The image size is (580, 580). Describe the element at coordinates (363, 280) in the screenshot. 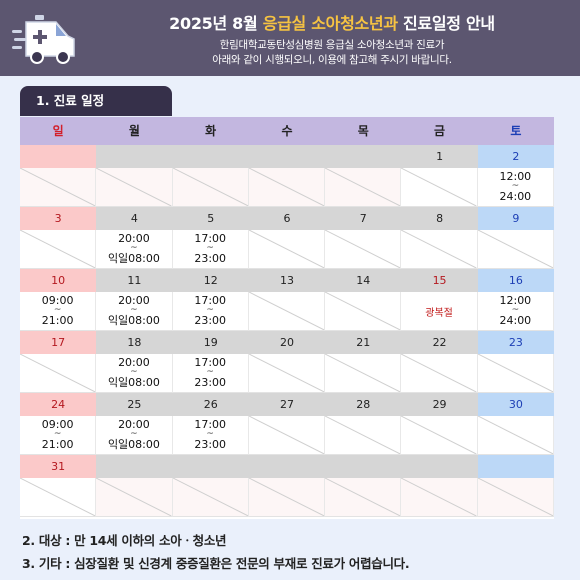

I see `day-number: 14` at that location.